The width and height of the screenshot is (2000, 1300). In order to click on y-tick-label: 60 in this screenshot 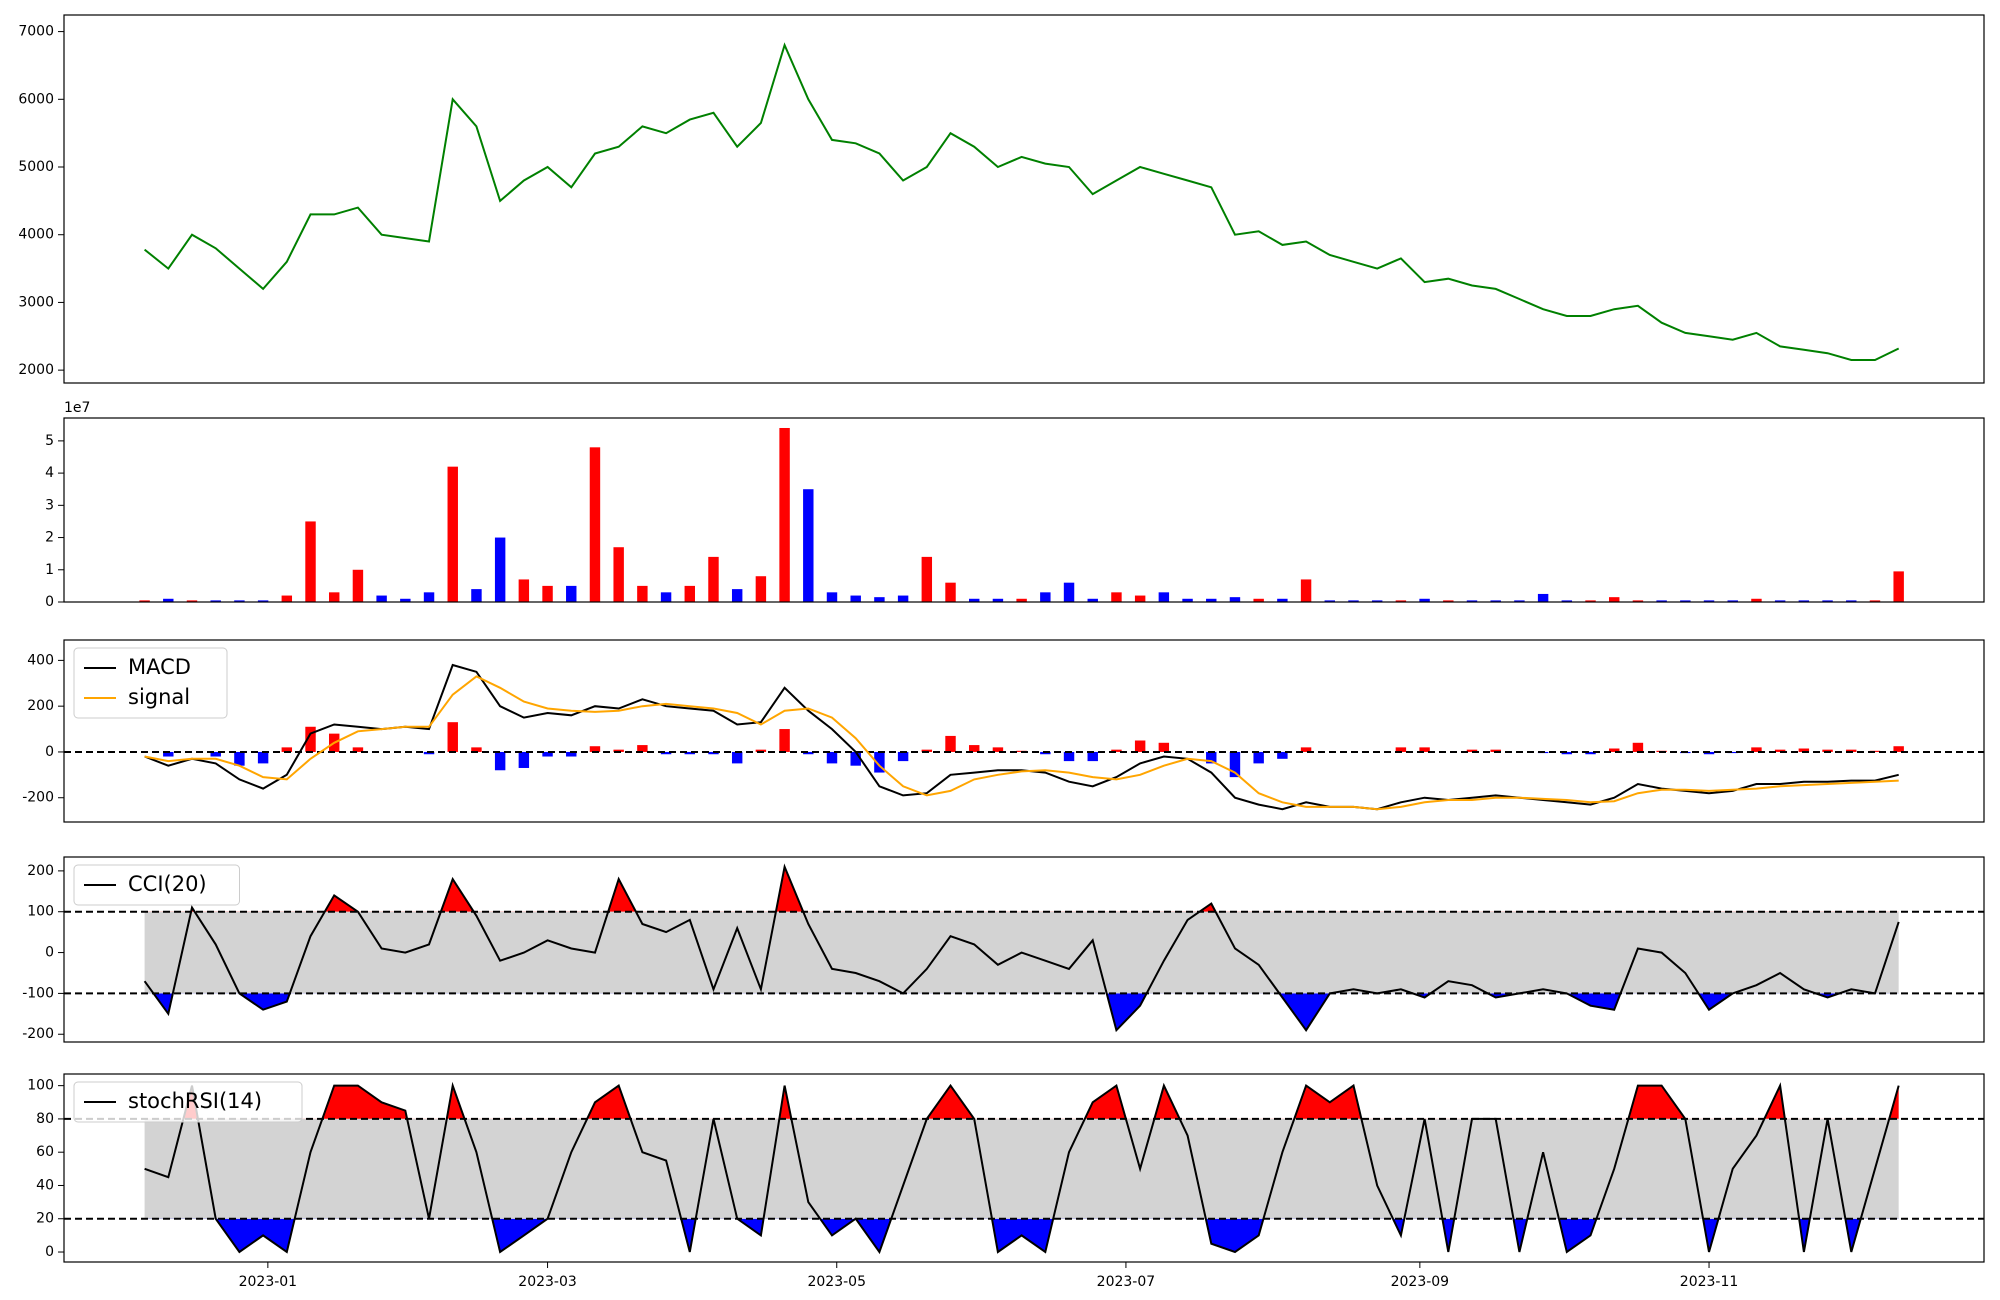, I will do `click(45, 1152)`.